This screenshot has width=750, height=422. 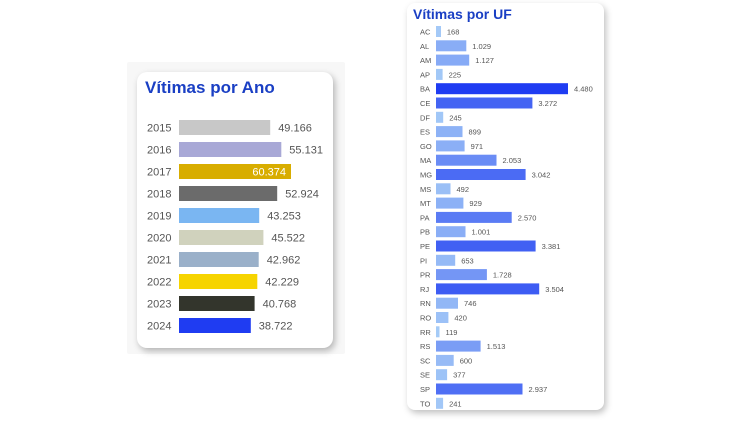 I want to click on bar-PE, so click(x=486, y=246).